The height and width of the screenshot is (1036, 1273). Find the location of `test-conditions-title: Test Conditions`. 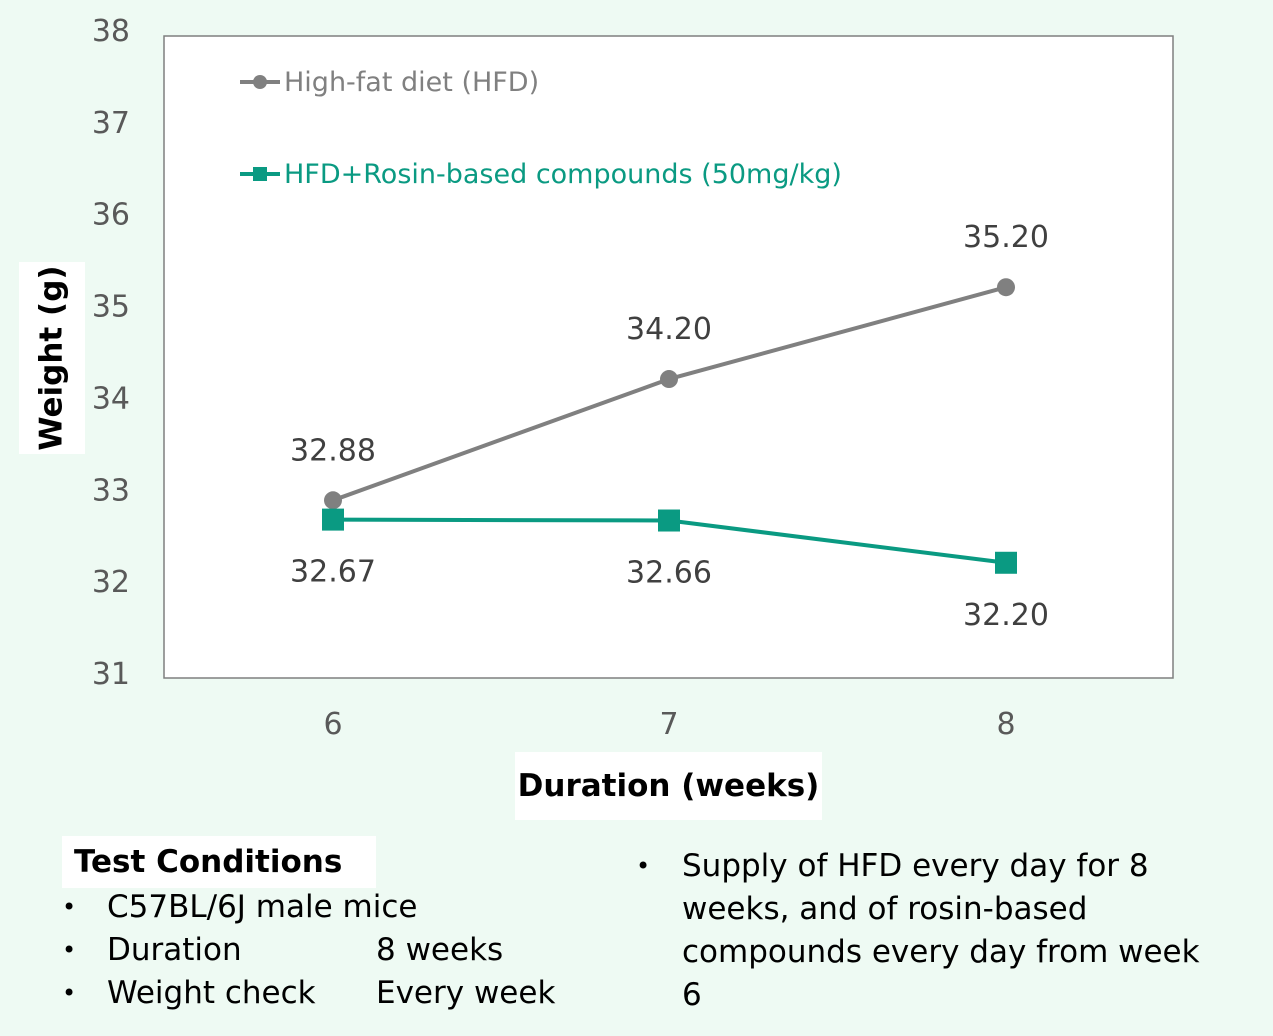

test-conditions-title: Test Conditions is located at coordinates (219, 862).